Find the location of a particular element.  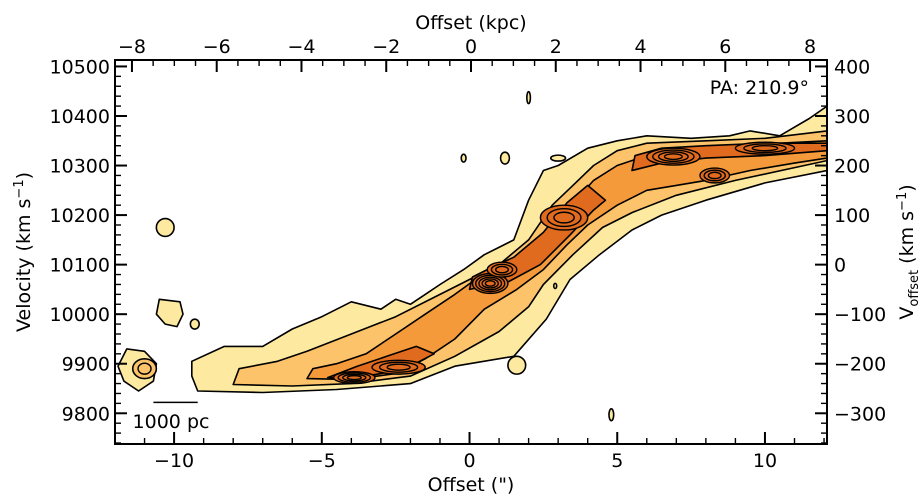

x2-tick-label: 4 is located at coordinates (640, 47).